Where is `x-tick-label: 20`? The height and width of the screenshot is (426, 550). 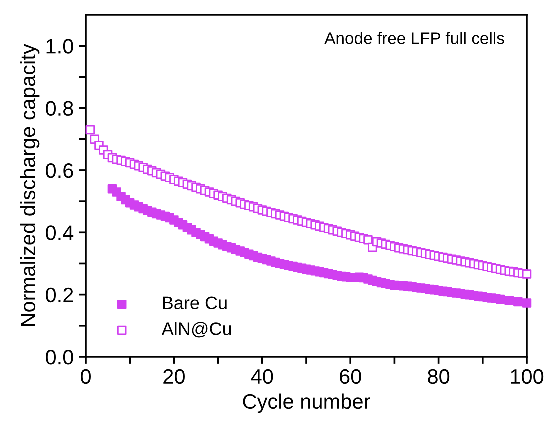
x-tick-label: 20 is located at coordinates (174, 376).